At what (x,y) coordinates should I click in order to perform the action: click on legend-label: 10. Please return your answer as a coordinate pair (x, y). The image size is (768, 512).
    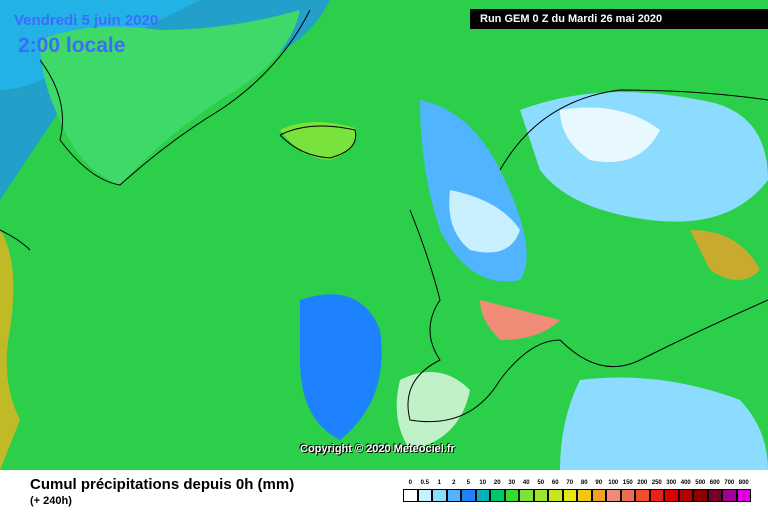
    Looking at the image, I should click on (483, 483).